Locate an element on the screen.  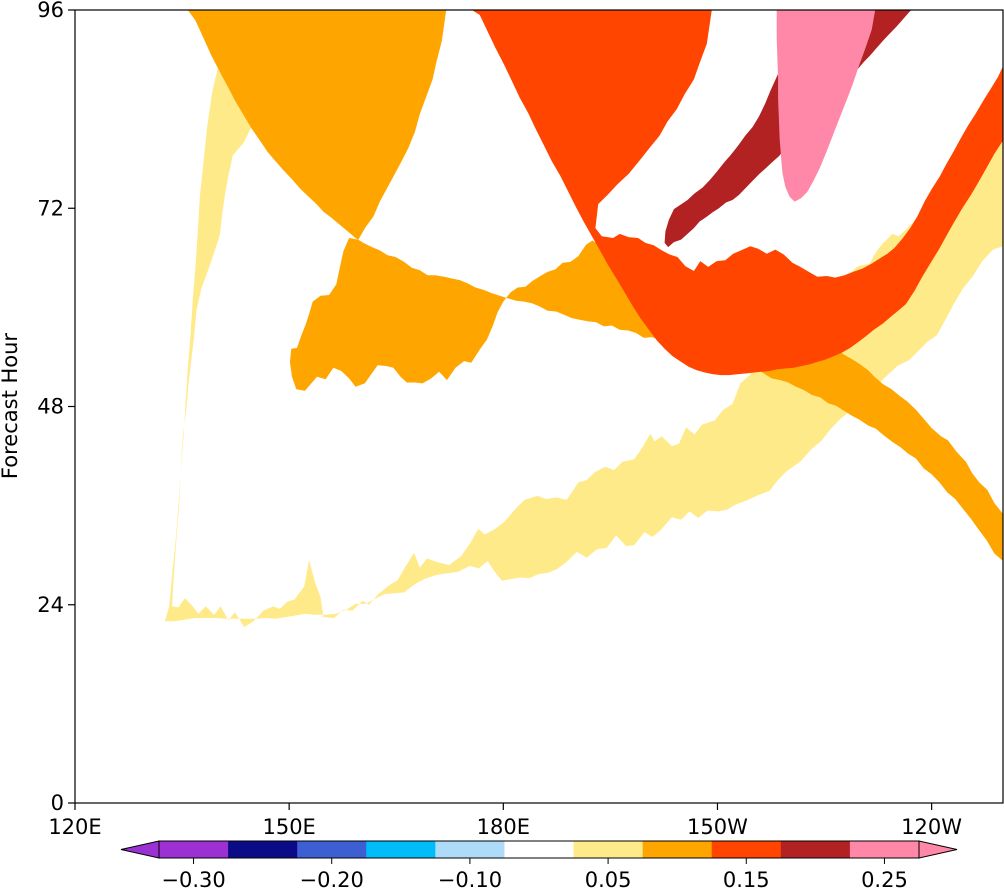
y-tick-label-4: 96 is located at coordinates (50, 11).